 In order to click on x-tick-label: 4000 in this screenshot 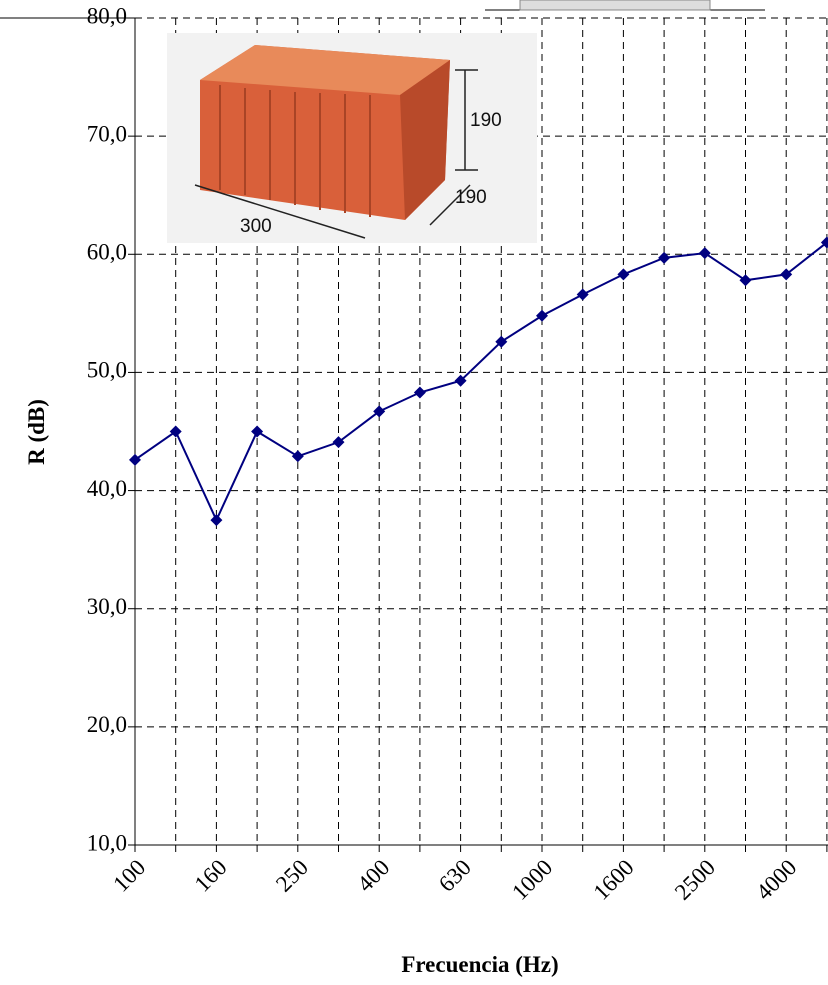, I will do `click(776, 880)`.